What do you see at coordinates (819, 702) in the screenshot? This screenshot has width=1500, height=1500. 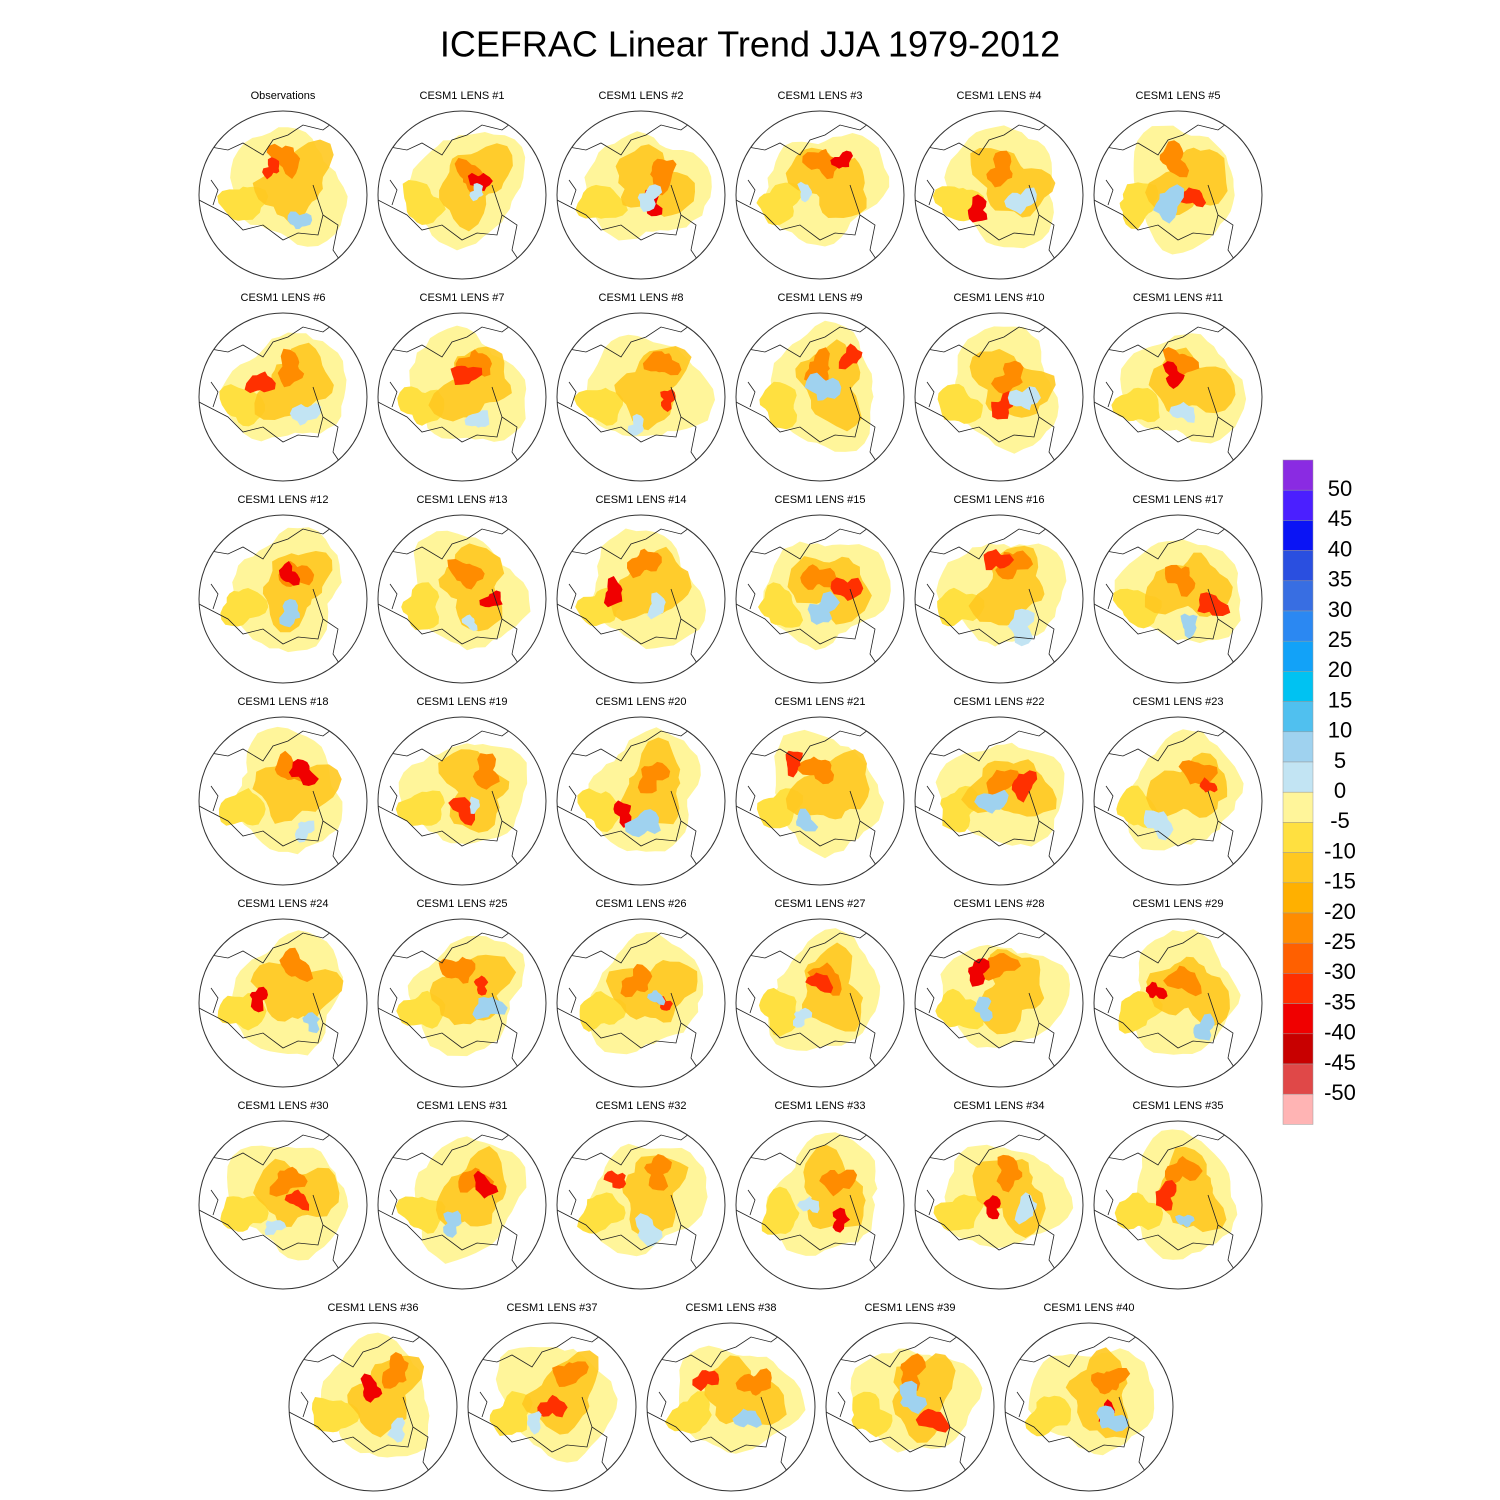 I see `panel-title: CESM1 LENS #21` at bounding box center [819, 702].